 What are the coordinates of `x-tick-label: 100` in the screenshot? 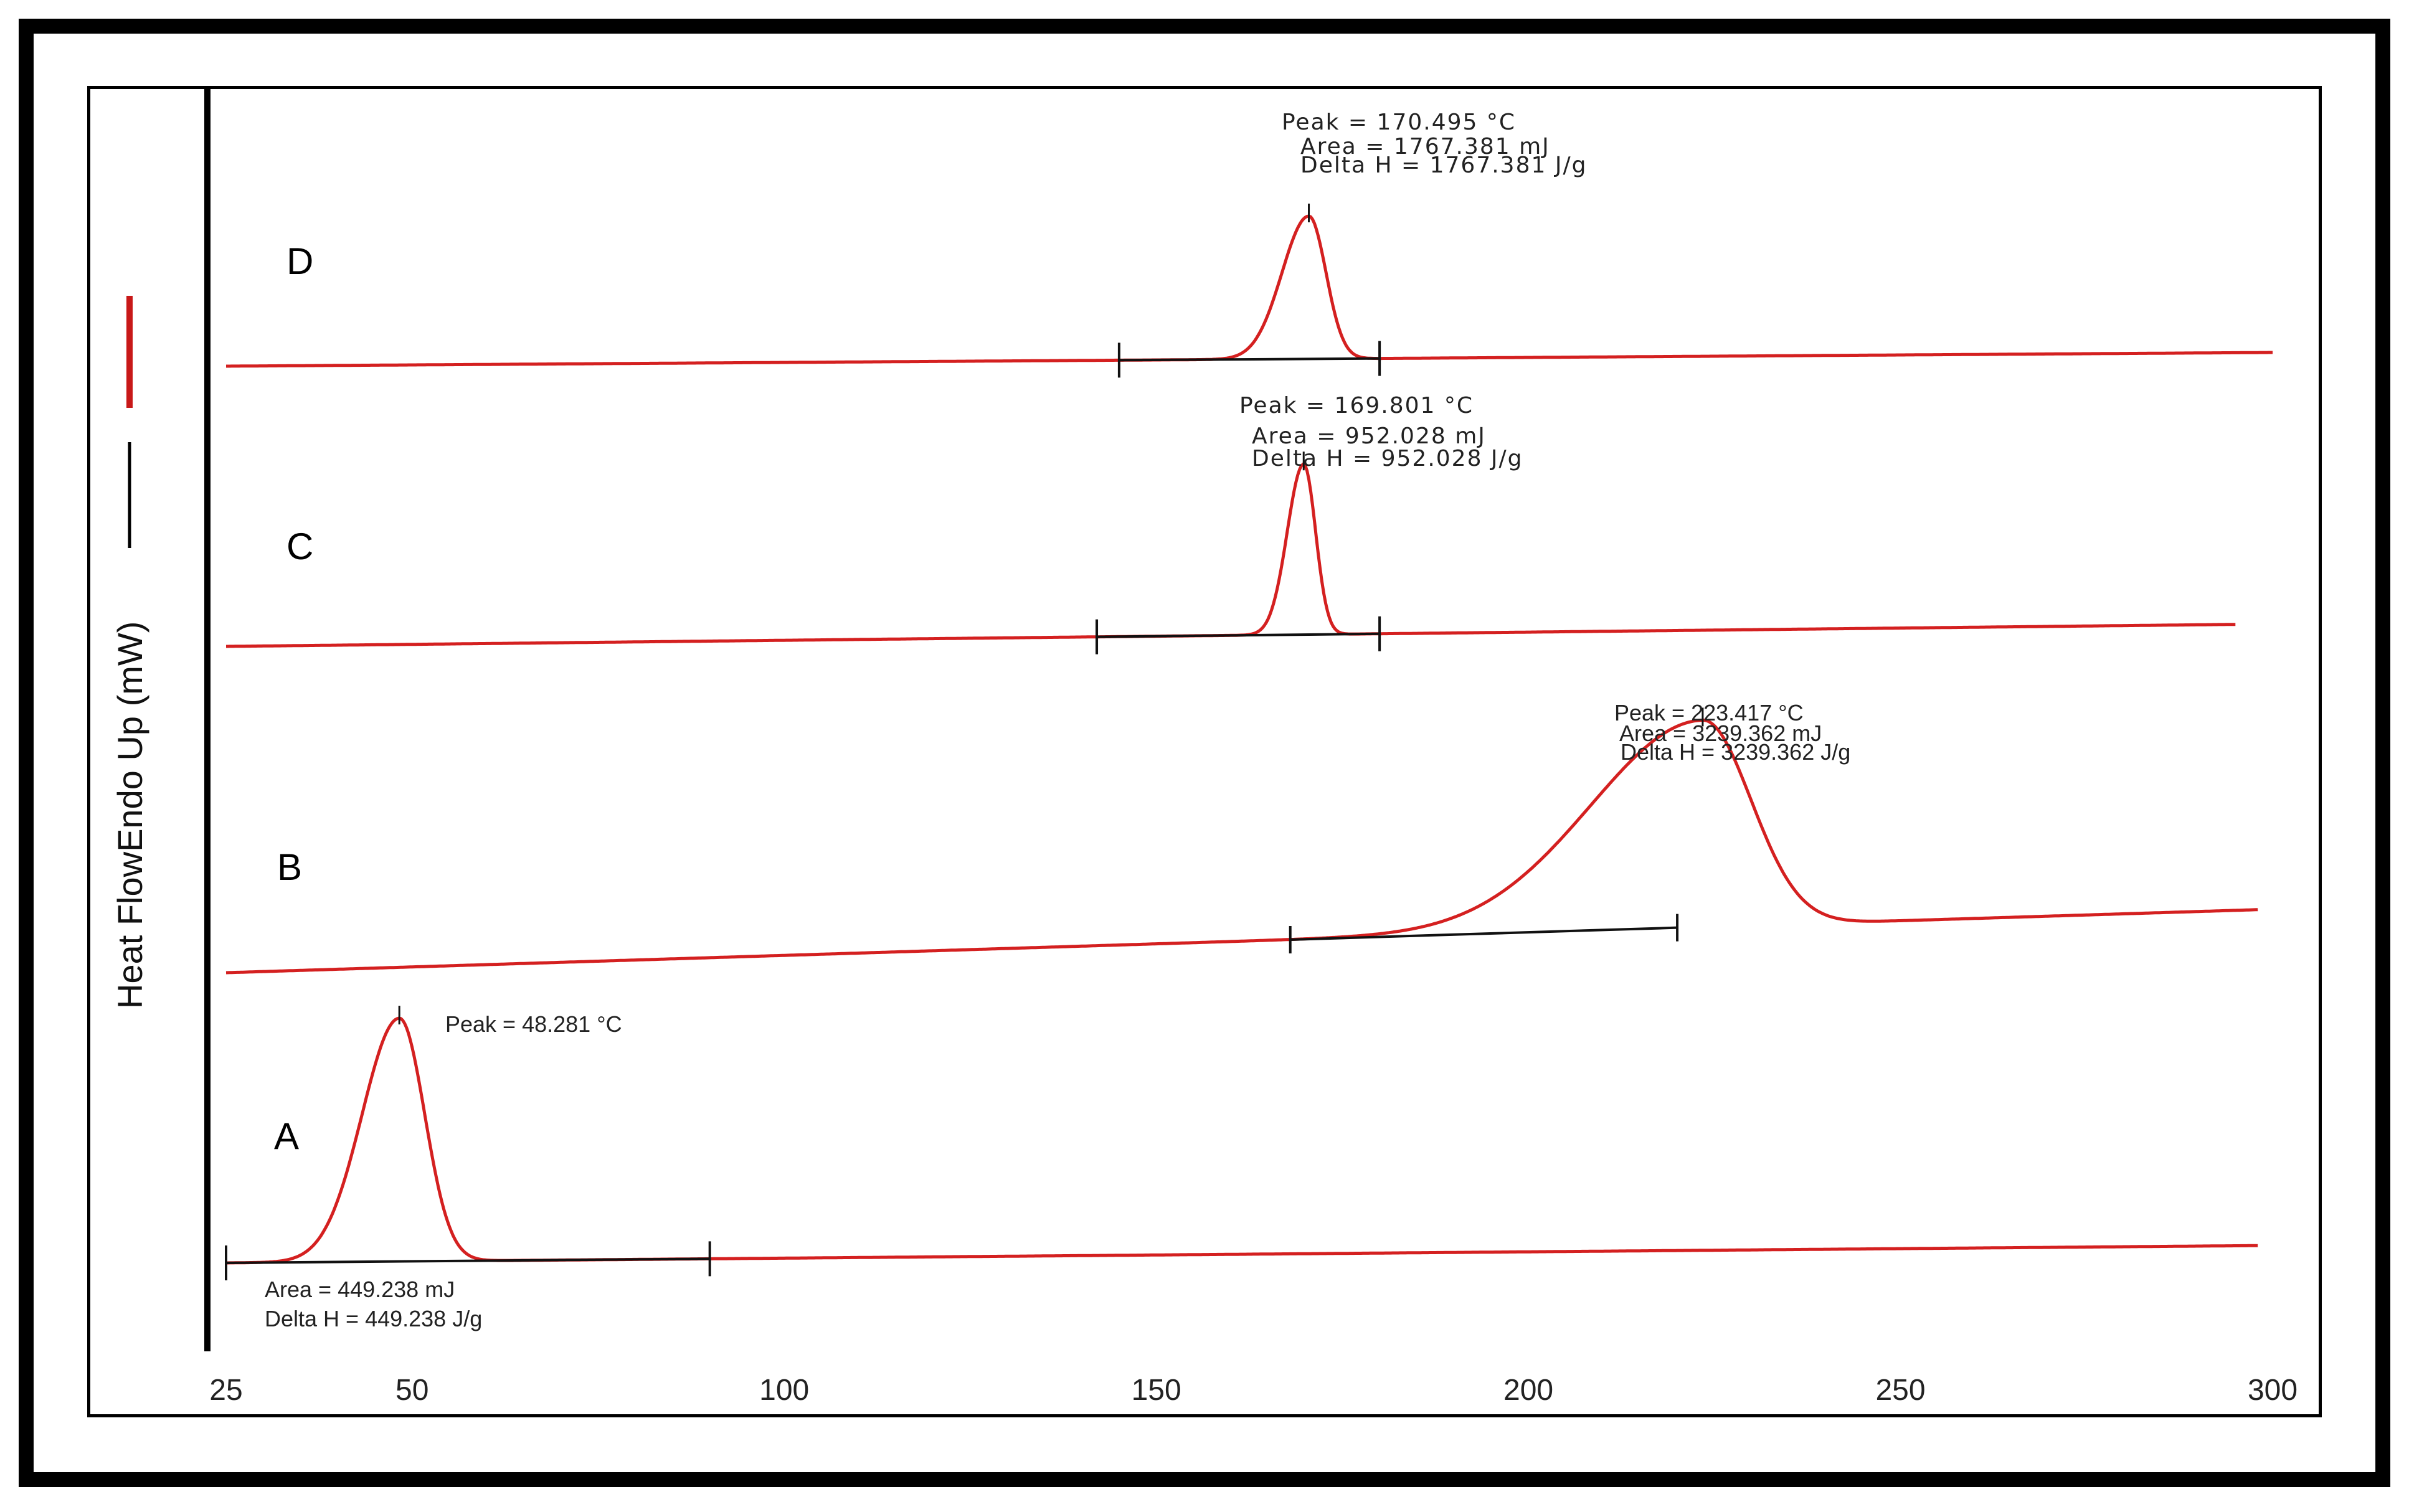 It's located at (784, 1391).